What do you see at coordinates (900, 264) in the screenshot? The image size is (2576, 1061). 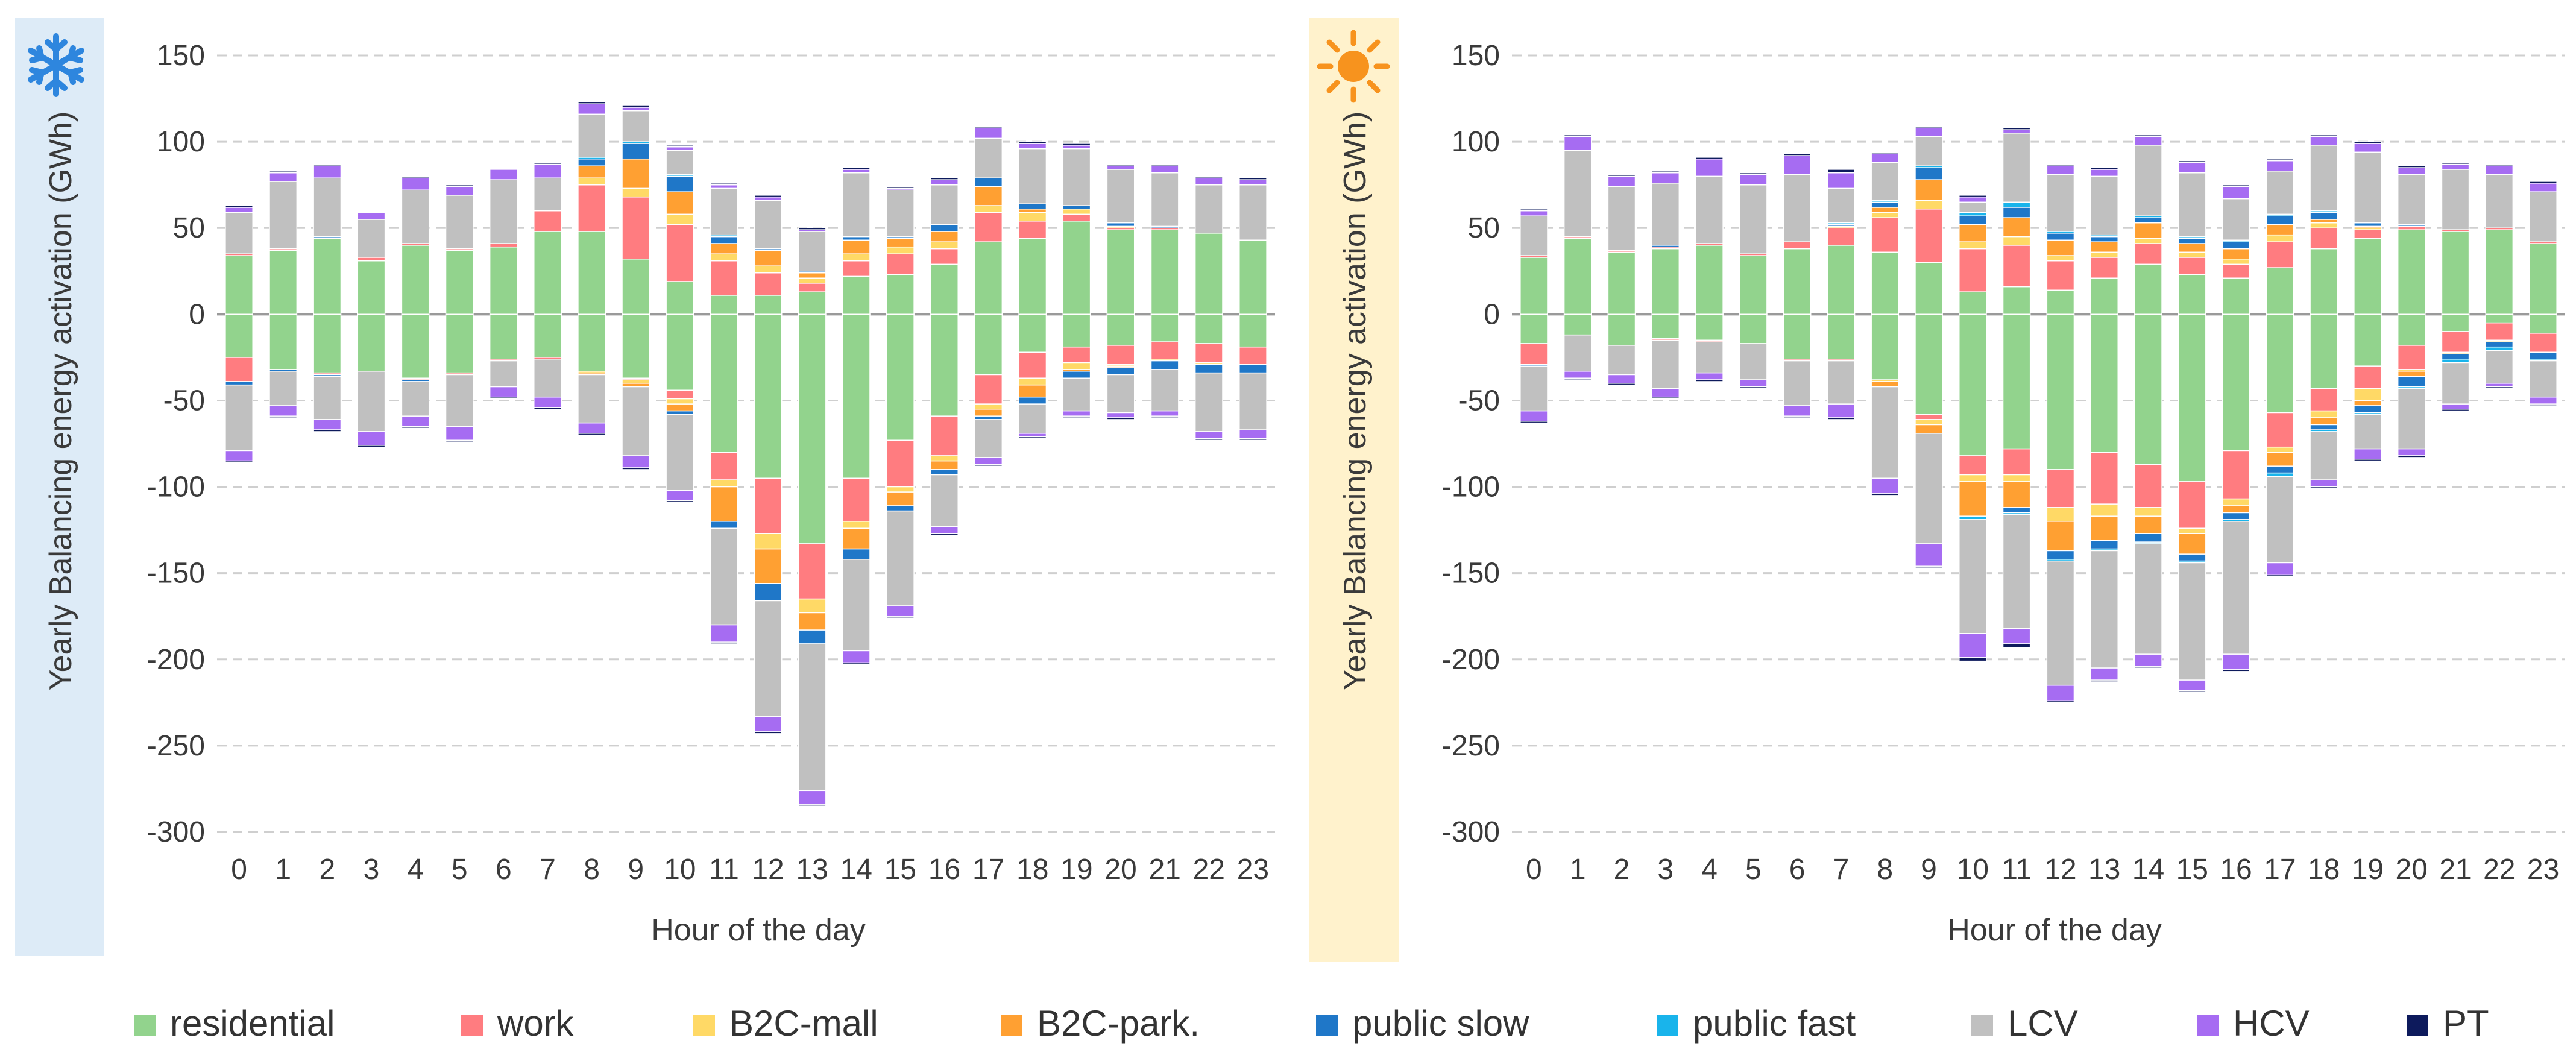 I see `winter-bar-work-h15` at bounding box center [900, 264].